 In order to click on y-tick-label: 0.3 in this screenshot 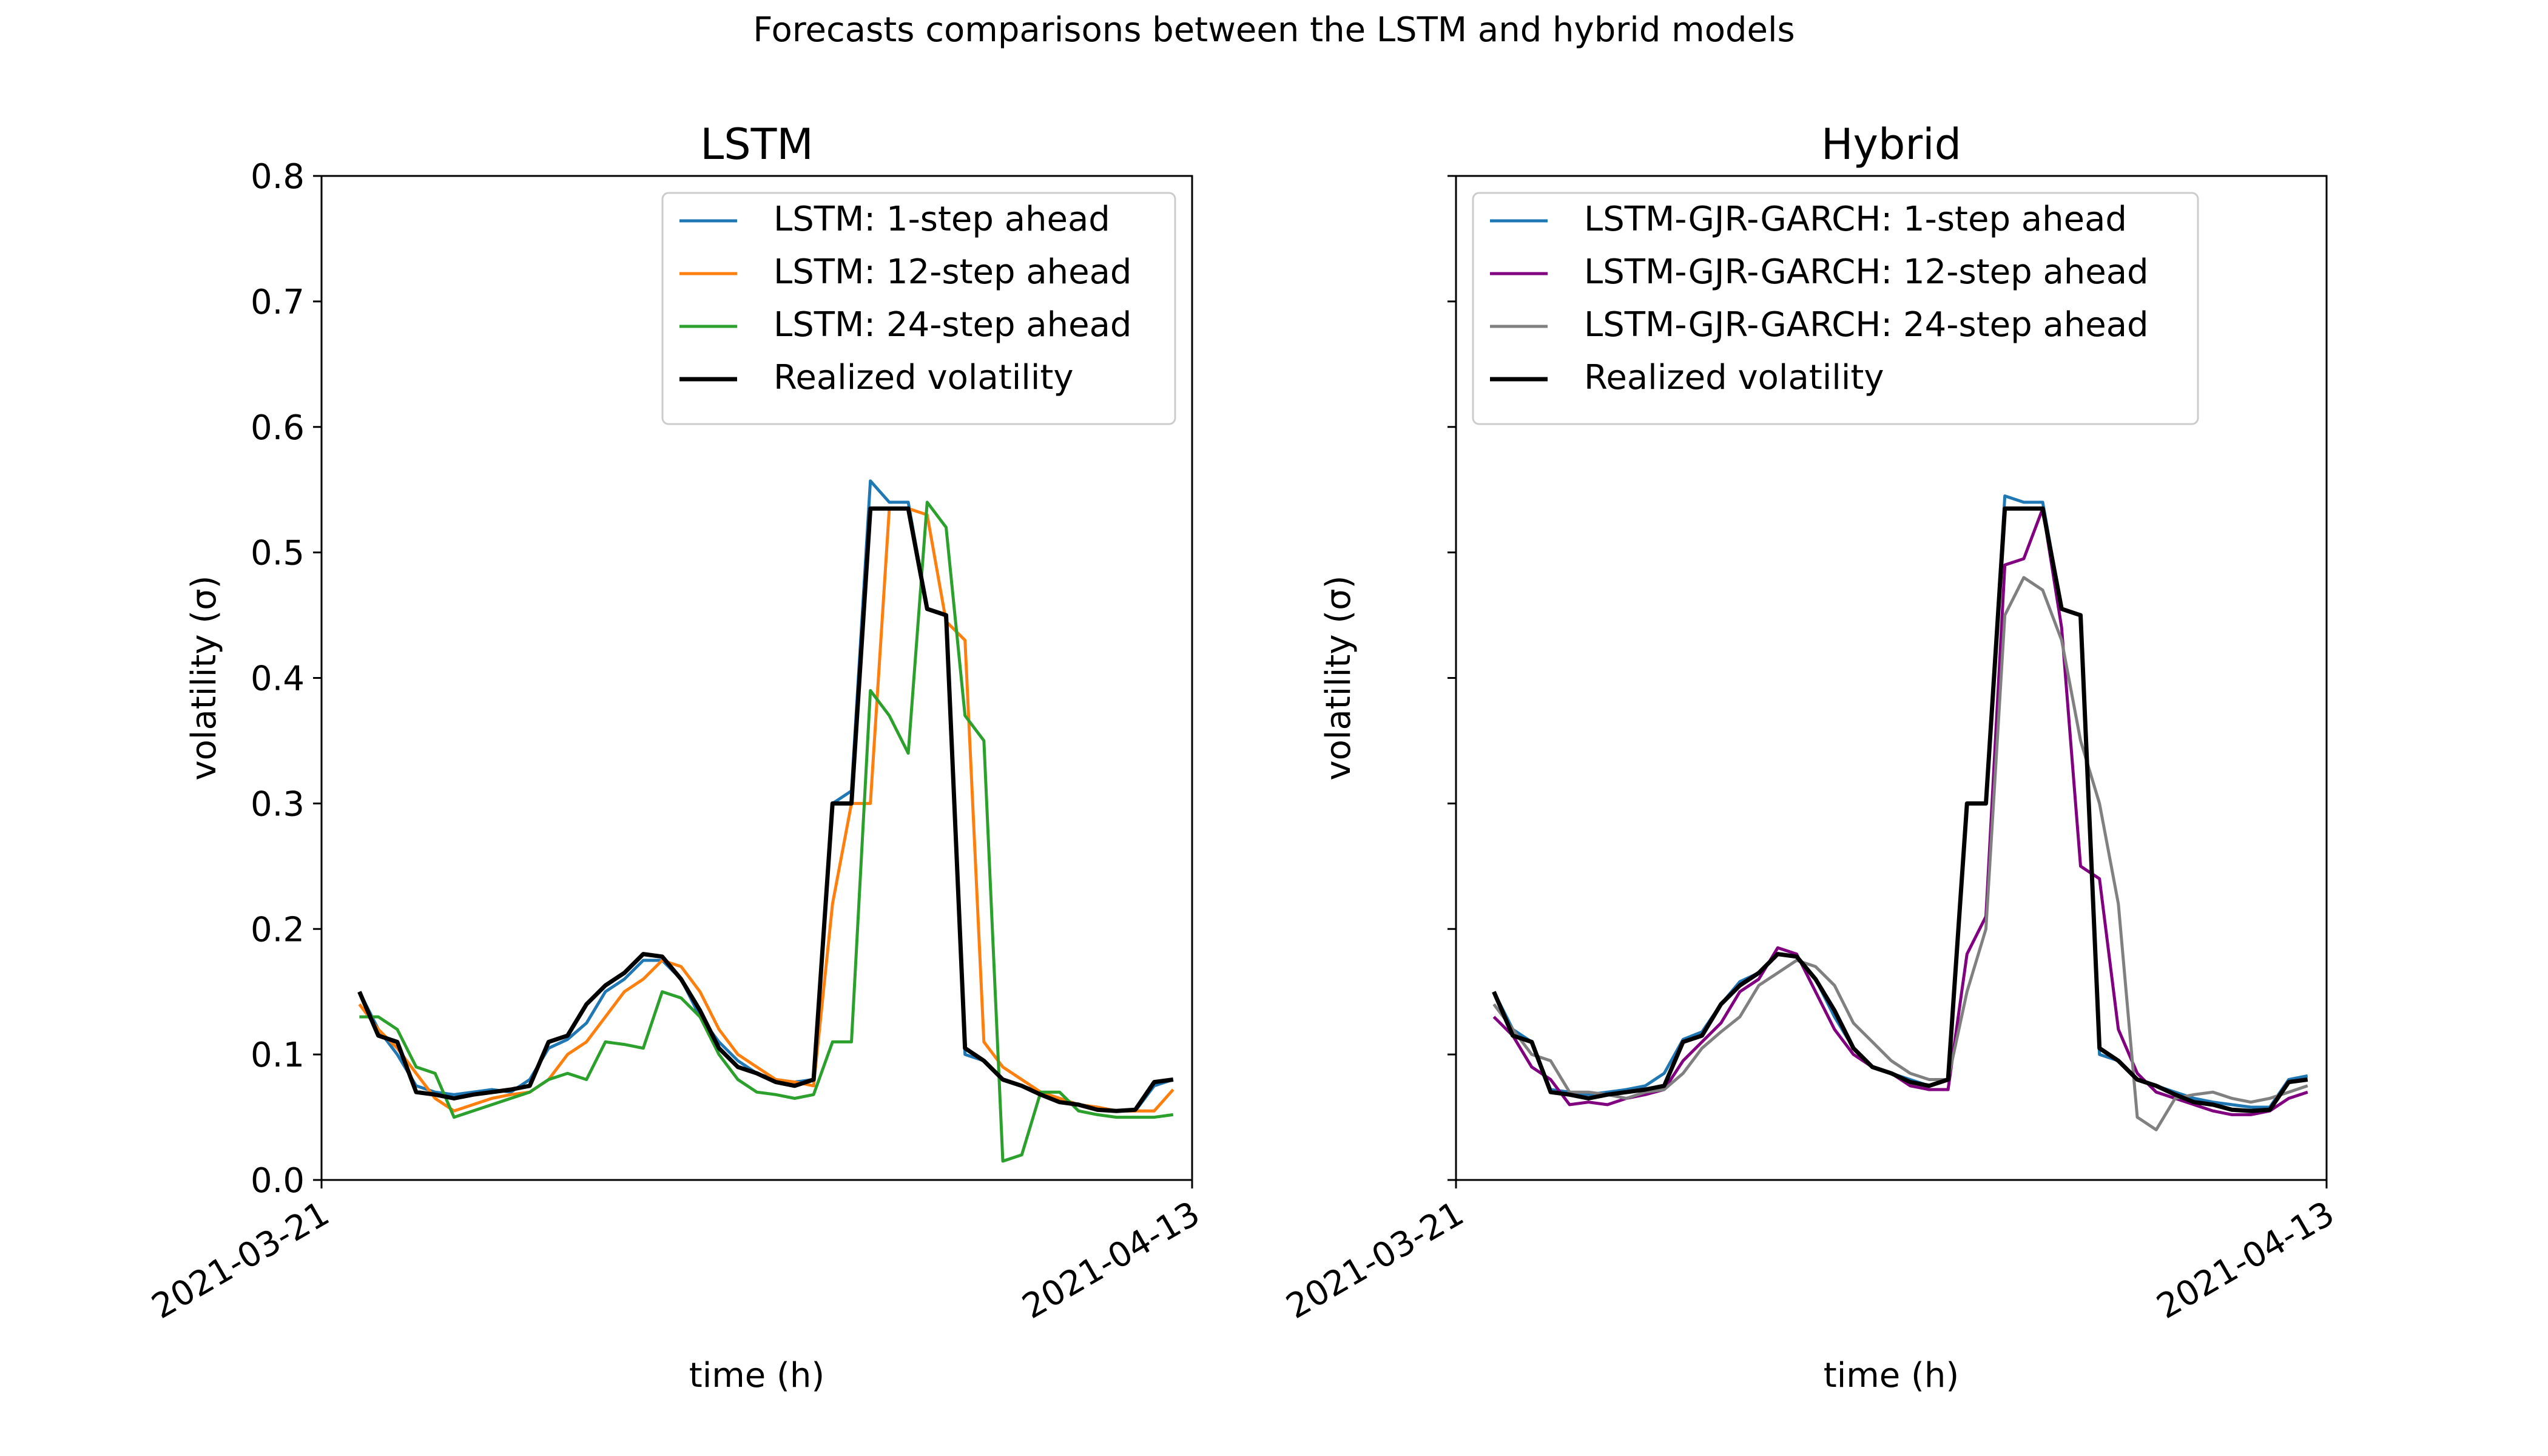, I will do `click(278, 804)`.